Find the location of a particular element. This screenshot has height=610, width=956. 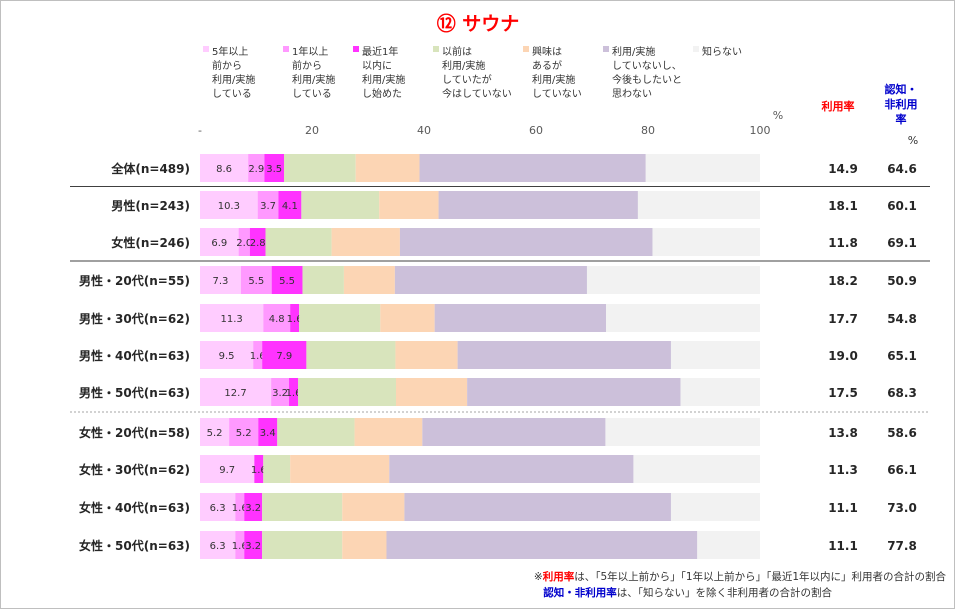

row-label: 男性・30代(n=62) is located at coordinates (134, 318).